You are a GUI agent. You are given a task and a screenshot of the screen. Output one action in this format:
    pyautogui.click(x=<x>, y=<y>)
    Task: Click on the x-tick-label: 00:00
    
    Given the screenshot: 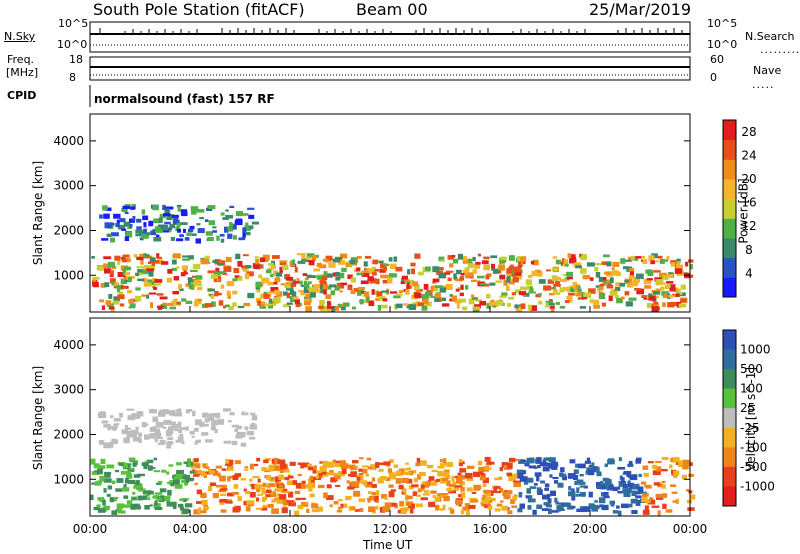 What is the action you would take?
    pyautogui.click(x=690, y=529)
    